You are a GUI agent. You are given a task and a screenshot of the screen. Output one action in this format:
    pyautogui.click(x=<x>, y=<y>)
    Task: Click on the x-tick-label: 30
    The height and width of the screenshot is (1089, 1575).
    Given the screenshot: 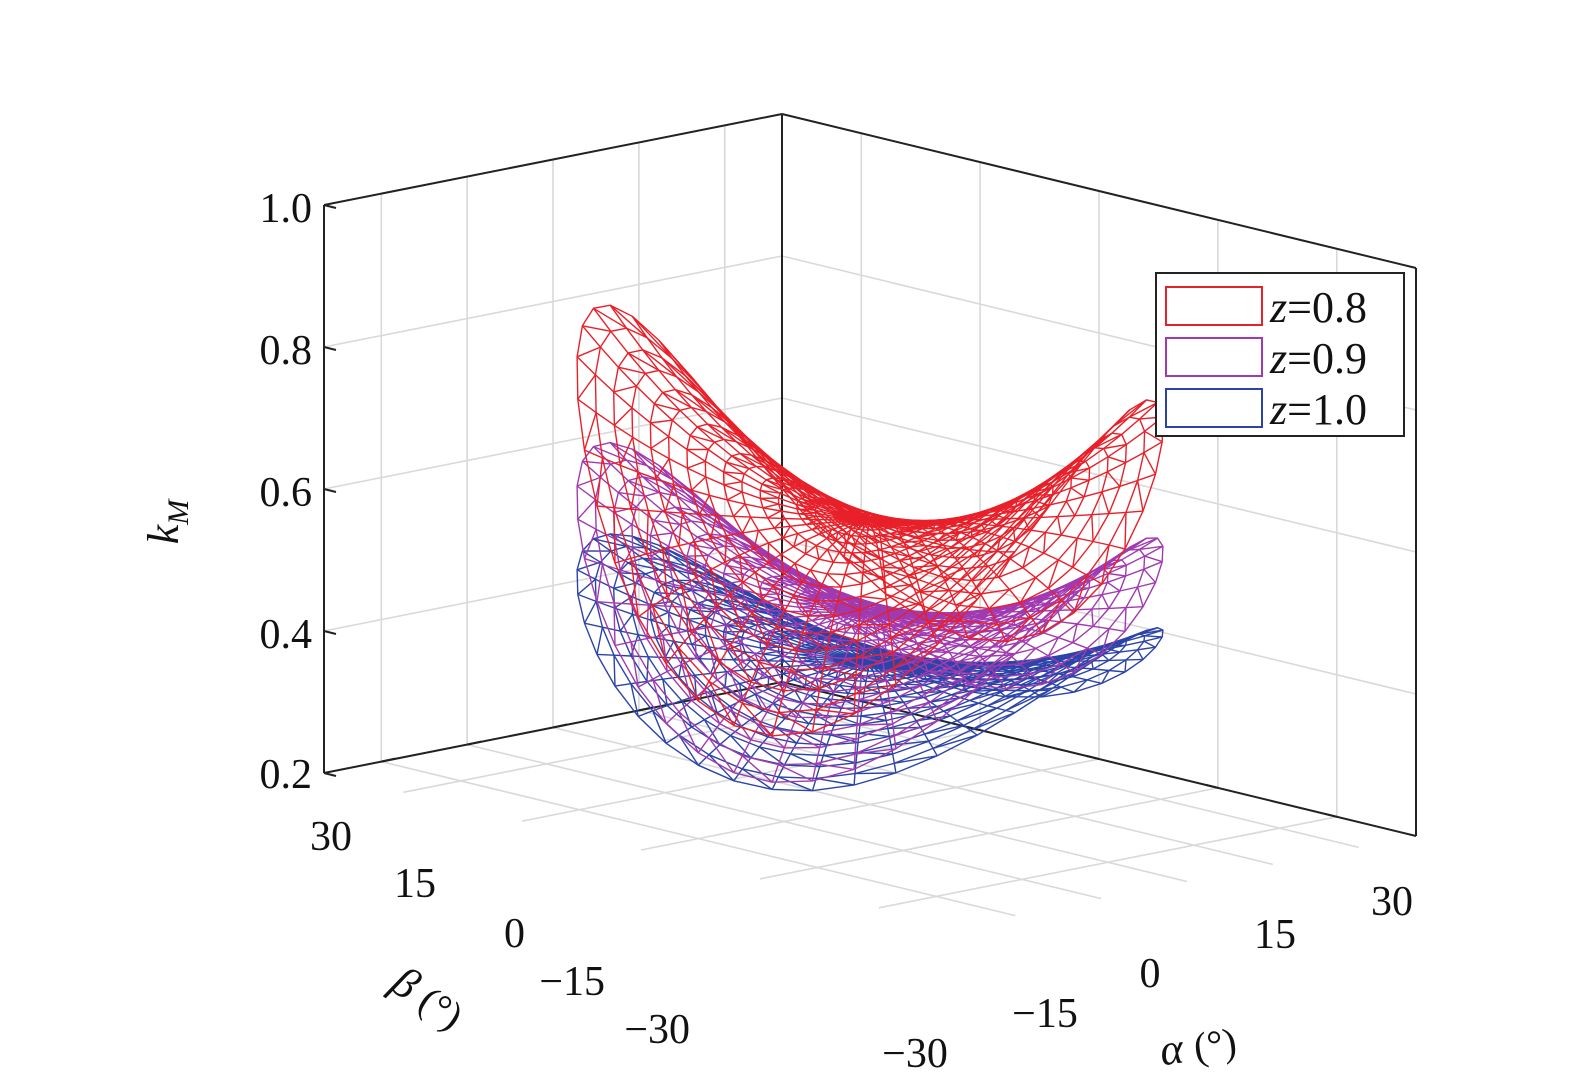 What is the action you would take?
    pyautogui.click(x=1392, y=902)
    